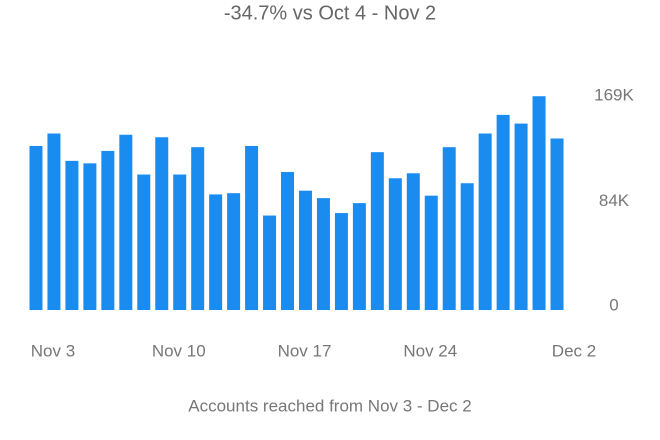  I want to click on x-tick-label: Nov 10, so click(179, 350).